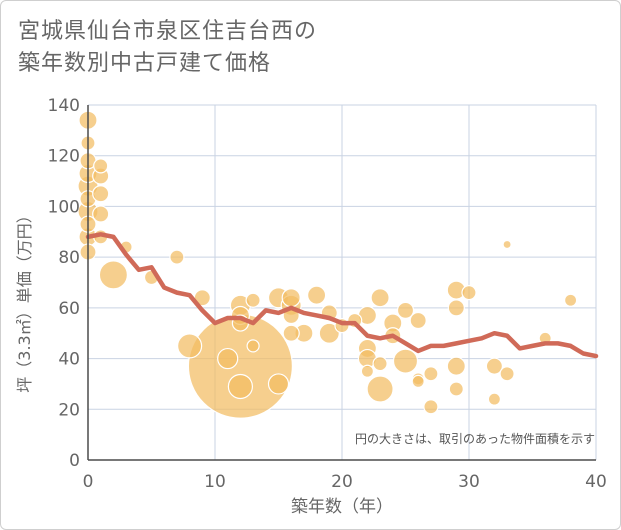 Image resolution: width=621 pixels, height=530 pixels. What do you see at coordinates (74, 461) in the screenshot?
I see `y-tick-label: 0` at bounding box center [74, 461].